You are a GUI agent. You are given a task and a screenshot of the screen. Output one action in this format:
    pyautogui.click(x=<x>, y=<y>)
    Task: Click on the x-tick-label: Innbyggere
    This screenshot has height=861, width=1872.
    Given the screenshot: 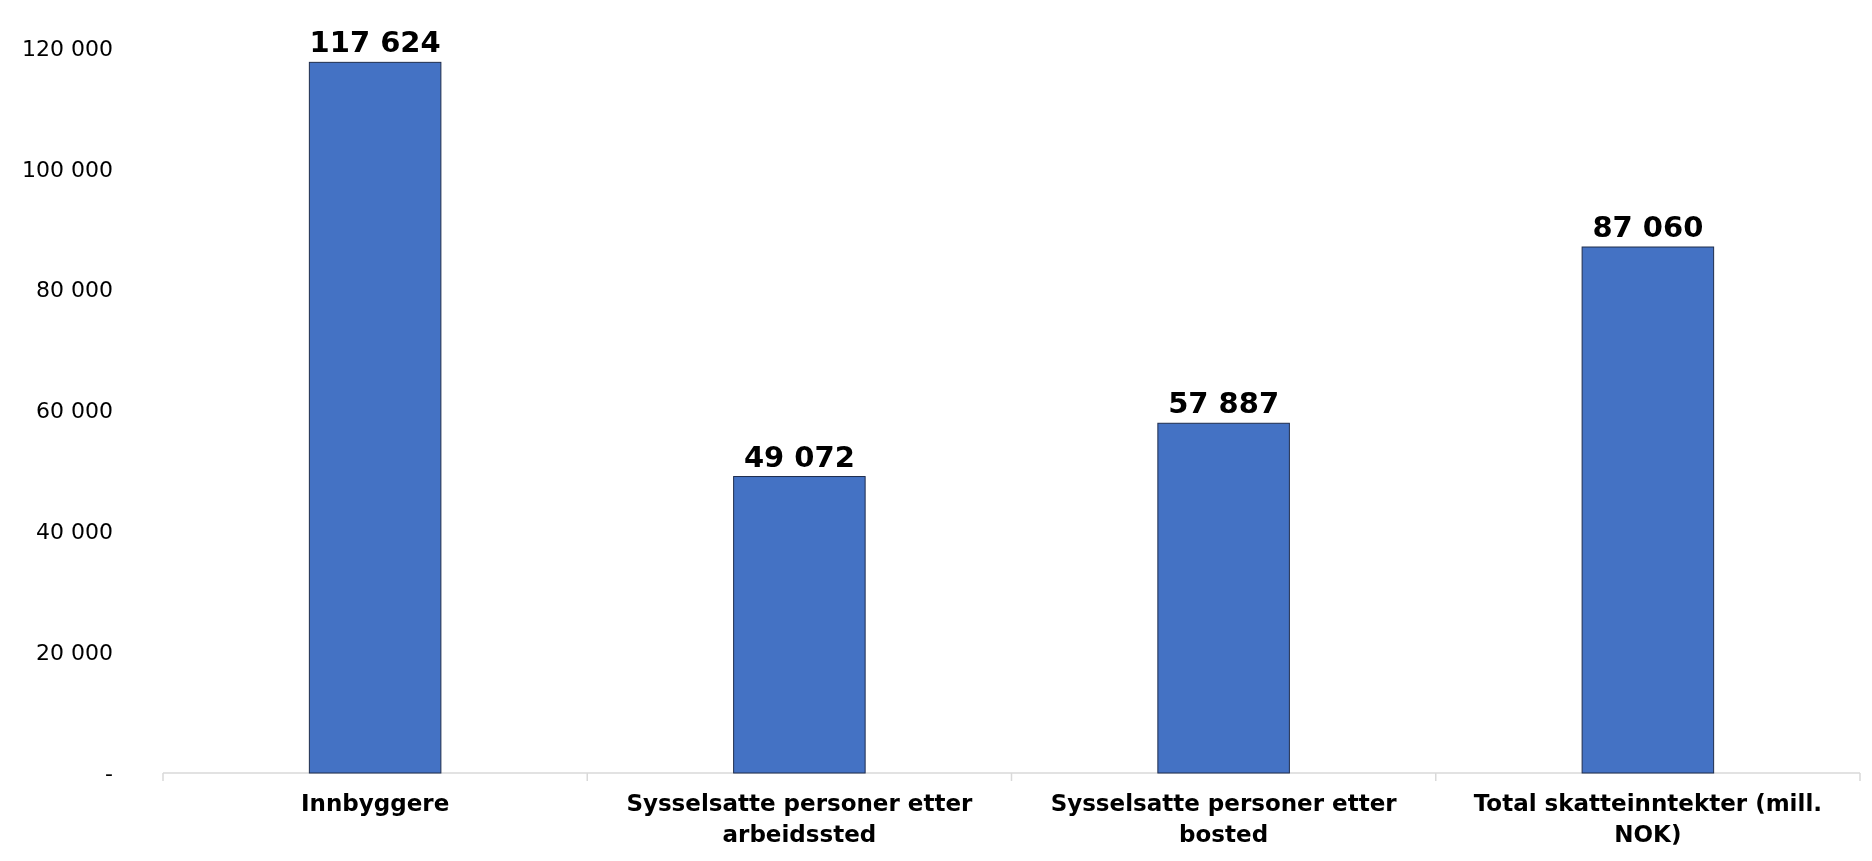 What is the action you would take?
    pyautogui.click(x=375, y=803)
    